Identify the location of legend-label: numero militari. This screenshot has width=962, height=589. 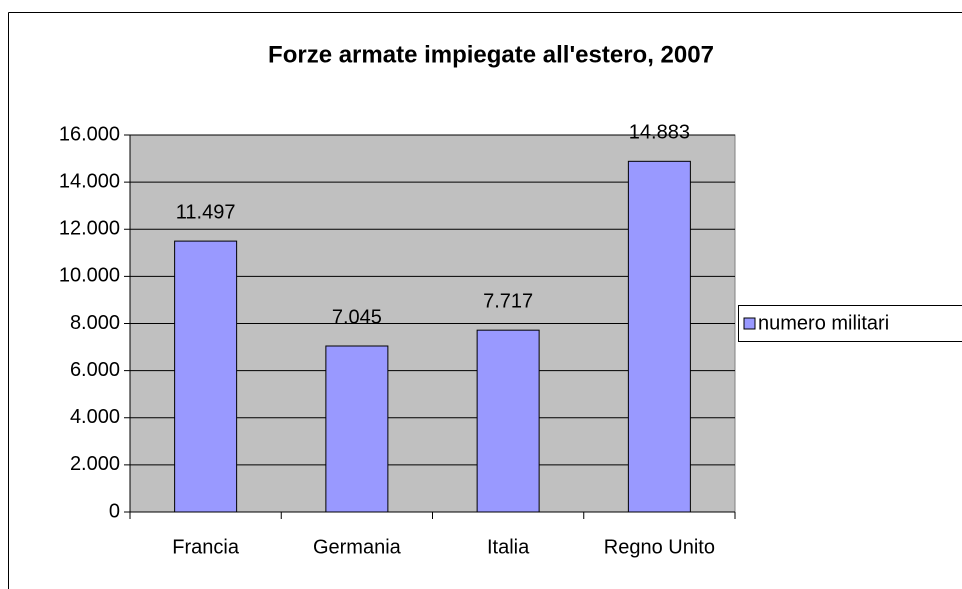
(823, 323).